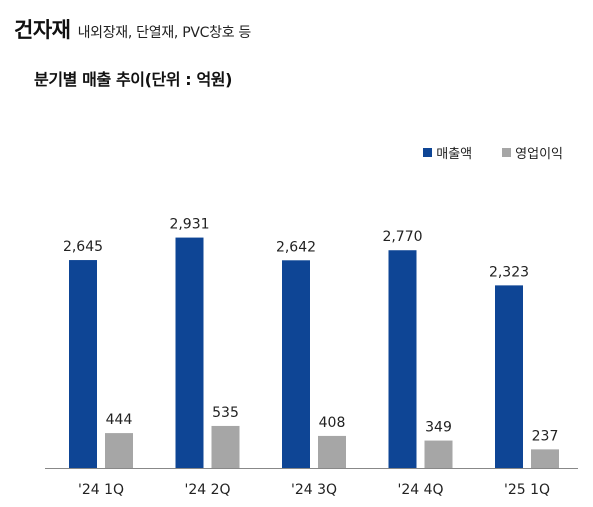 The height and width of the screenshot is (507, 593). What do you see at coordinates (509, 272) in the screenshot?
I see `data-label-sales: 2,323` at bounding box center [509, 272].